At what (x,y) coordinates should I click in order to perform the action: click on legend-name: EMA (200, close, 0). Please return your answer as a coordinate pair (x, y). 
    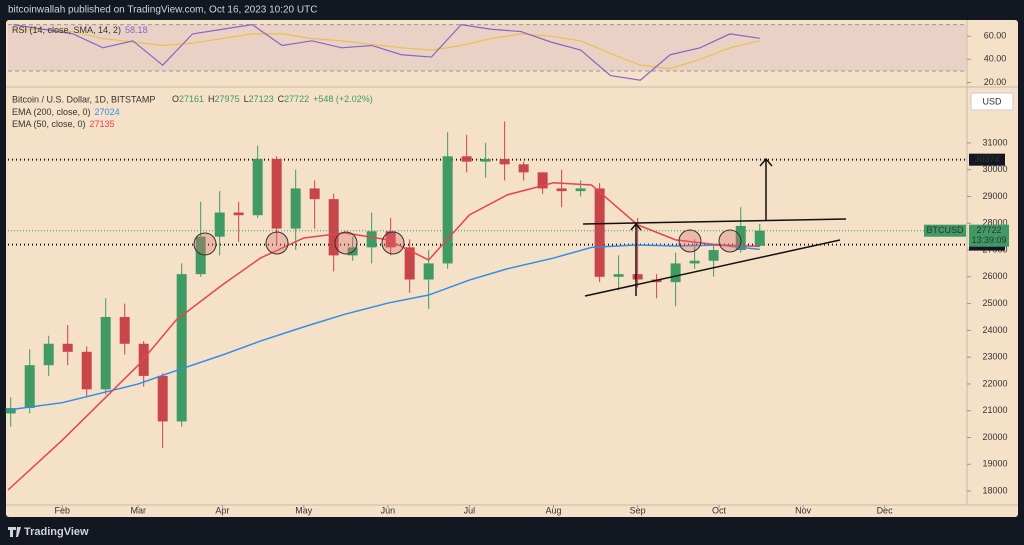
    Looking at the image, I should click on (51, 112).